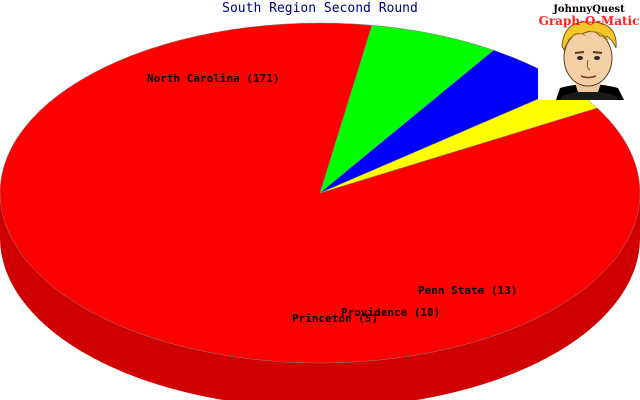 Image resolution: width=640 pixels, height=400 pixels. I want to click on cartoon-boy-face-icon, so click(590, 60).